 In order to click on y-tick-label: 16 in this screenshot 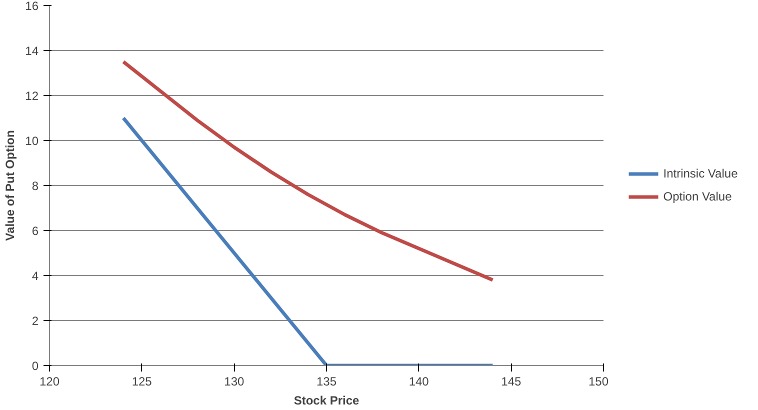, I will do `click(32, 6)`.